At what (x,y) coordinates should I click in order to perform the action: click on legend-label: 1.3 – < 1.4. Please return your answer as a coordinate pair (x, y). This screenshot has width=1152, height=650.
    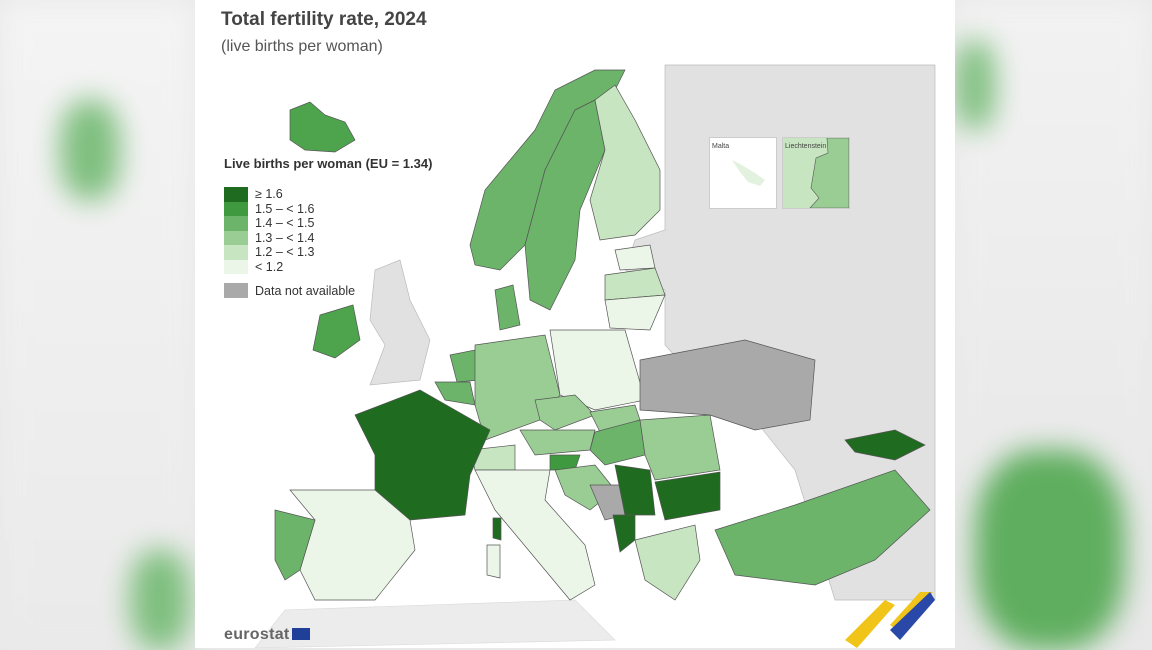
    Looking at the image, I should click on (285, 237).